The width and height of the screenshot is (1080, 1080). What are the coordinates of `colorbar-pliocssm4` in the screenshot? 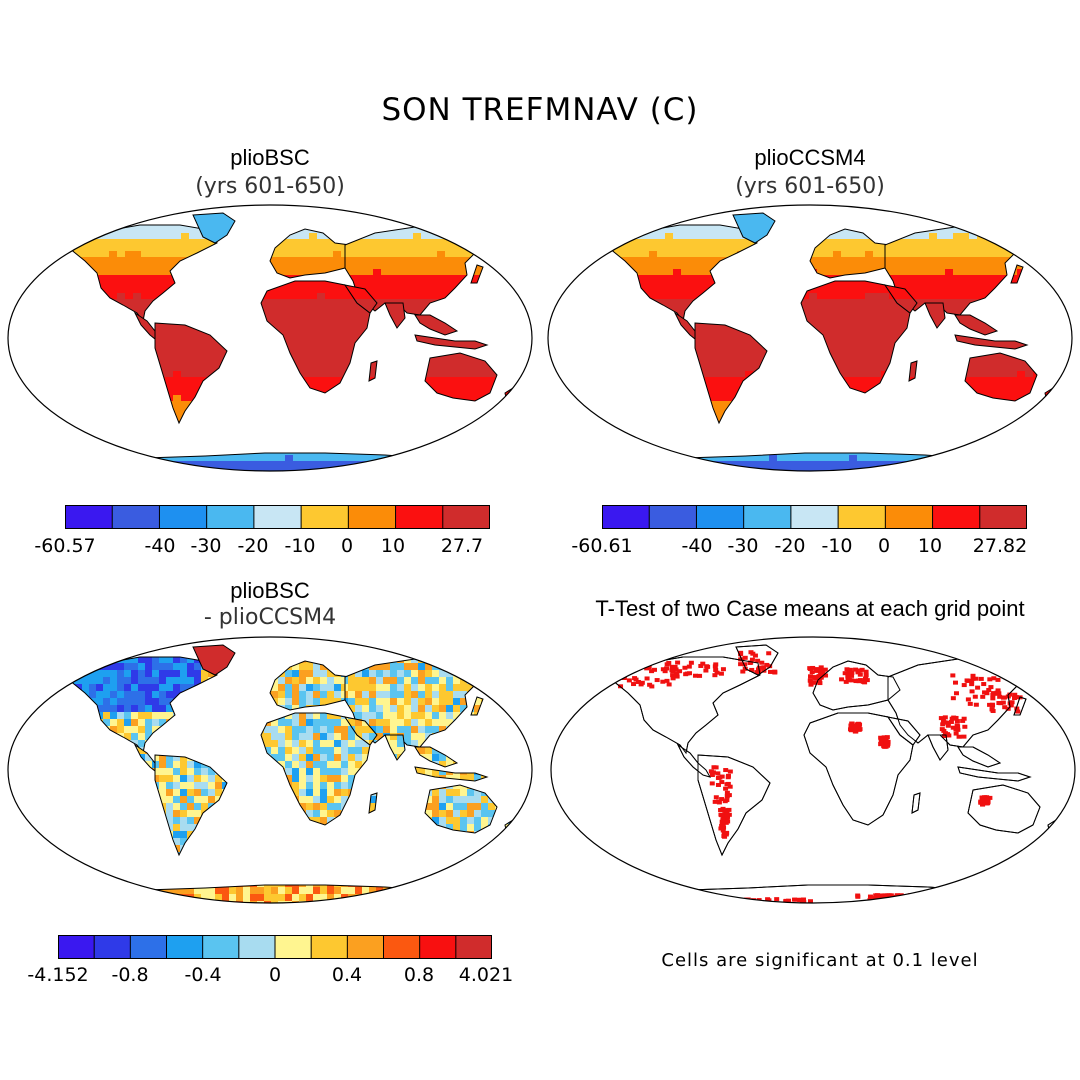 It's located at (814, 517).